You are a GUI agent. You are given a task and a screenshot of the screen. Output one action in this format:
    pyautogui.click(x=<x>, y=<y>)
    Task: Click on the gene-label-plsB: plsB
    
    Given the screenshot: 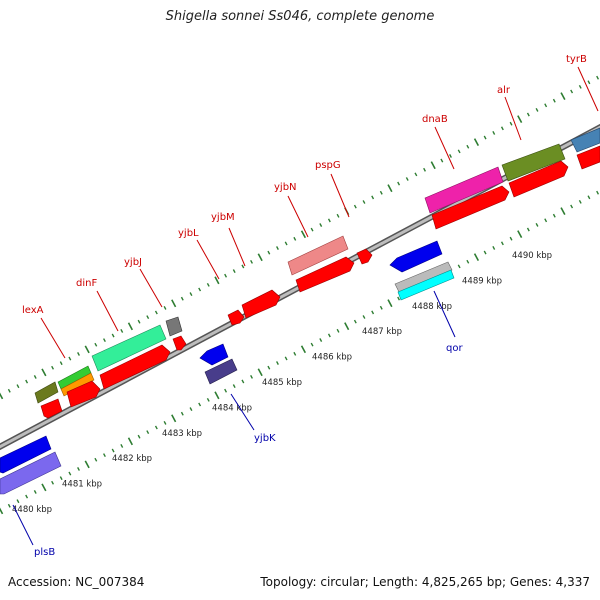 What is the action you would take?
    pyautogui.click(x=44, y=552)
    